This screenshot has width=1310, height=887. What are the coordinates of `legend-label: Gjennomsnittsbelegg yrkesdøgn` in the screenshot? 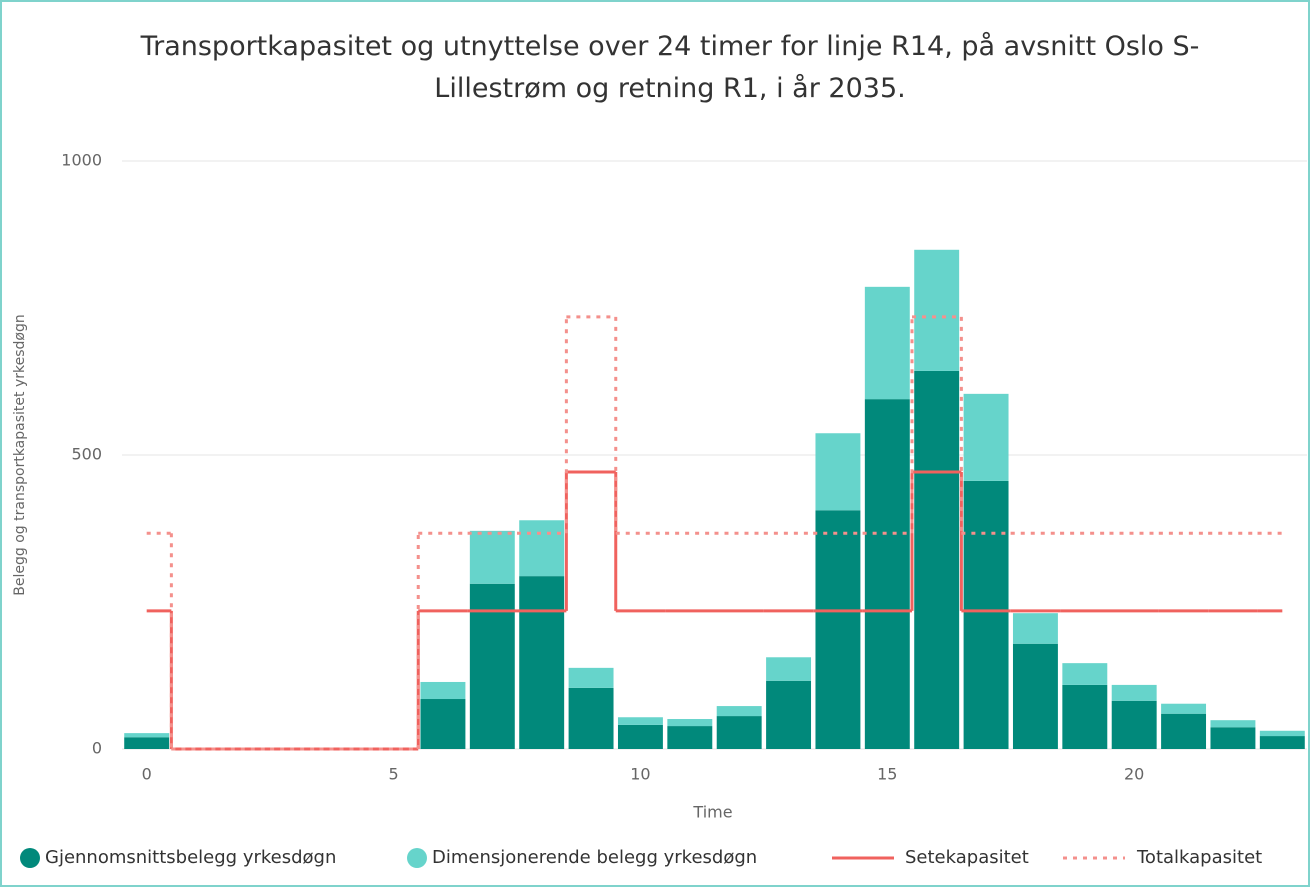 It's located at (190, 857).